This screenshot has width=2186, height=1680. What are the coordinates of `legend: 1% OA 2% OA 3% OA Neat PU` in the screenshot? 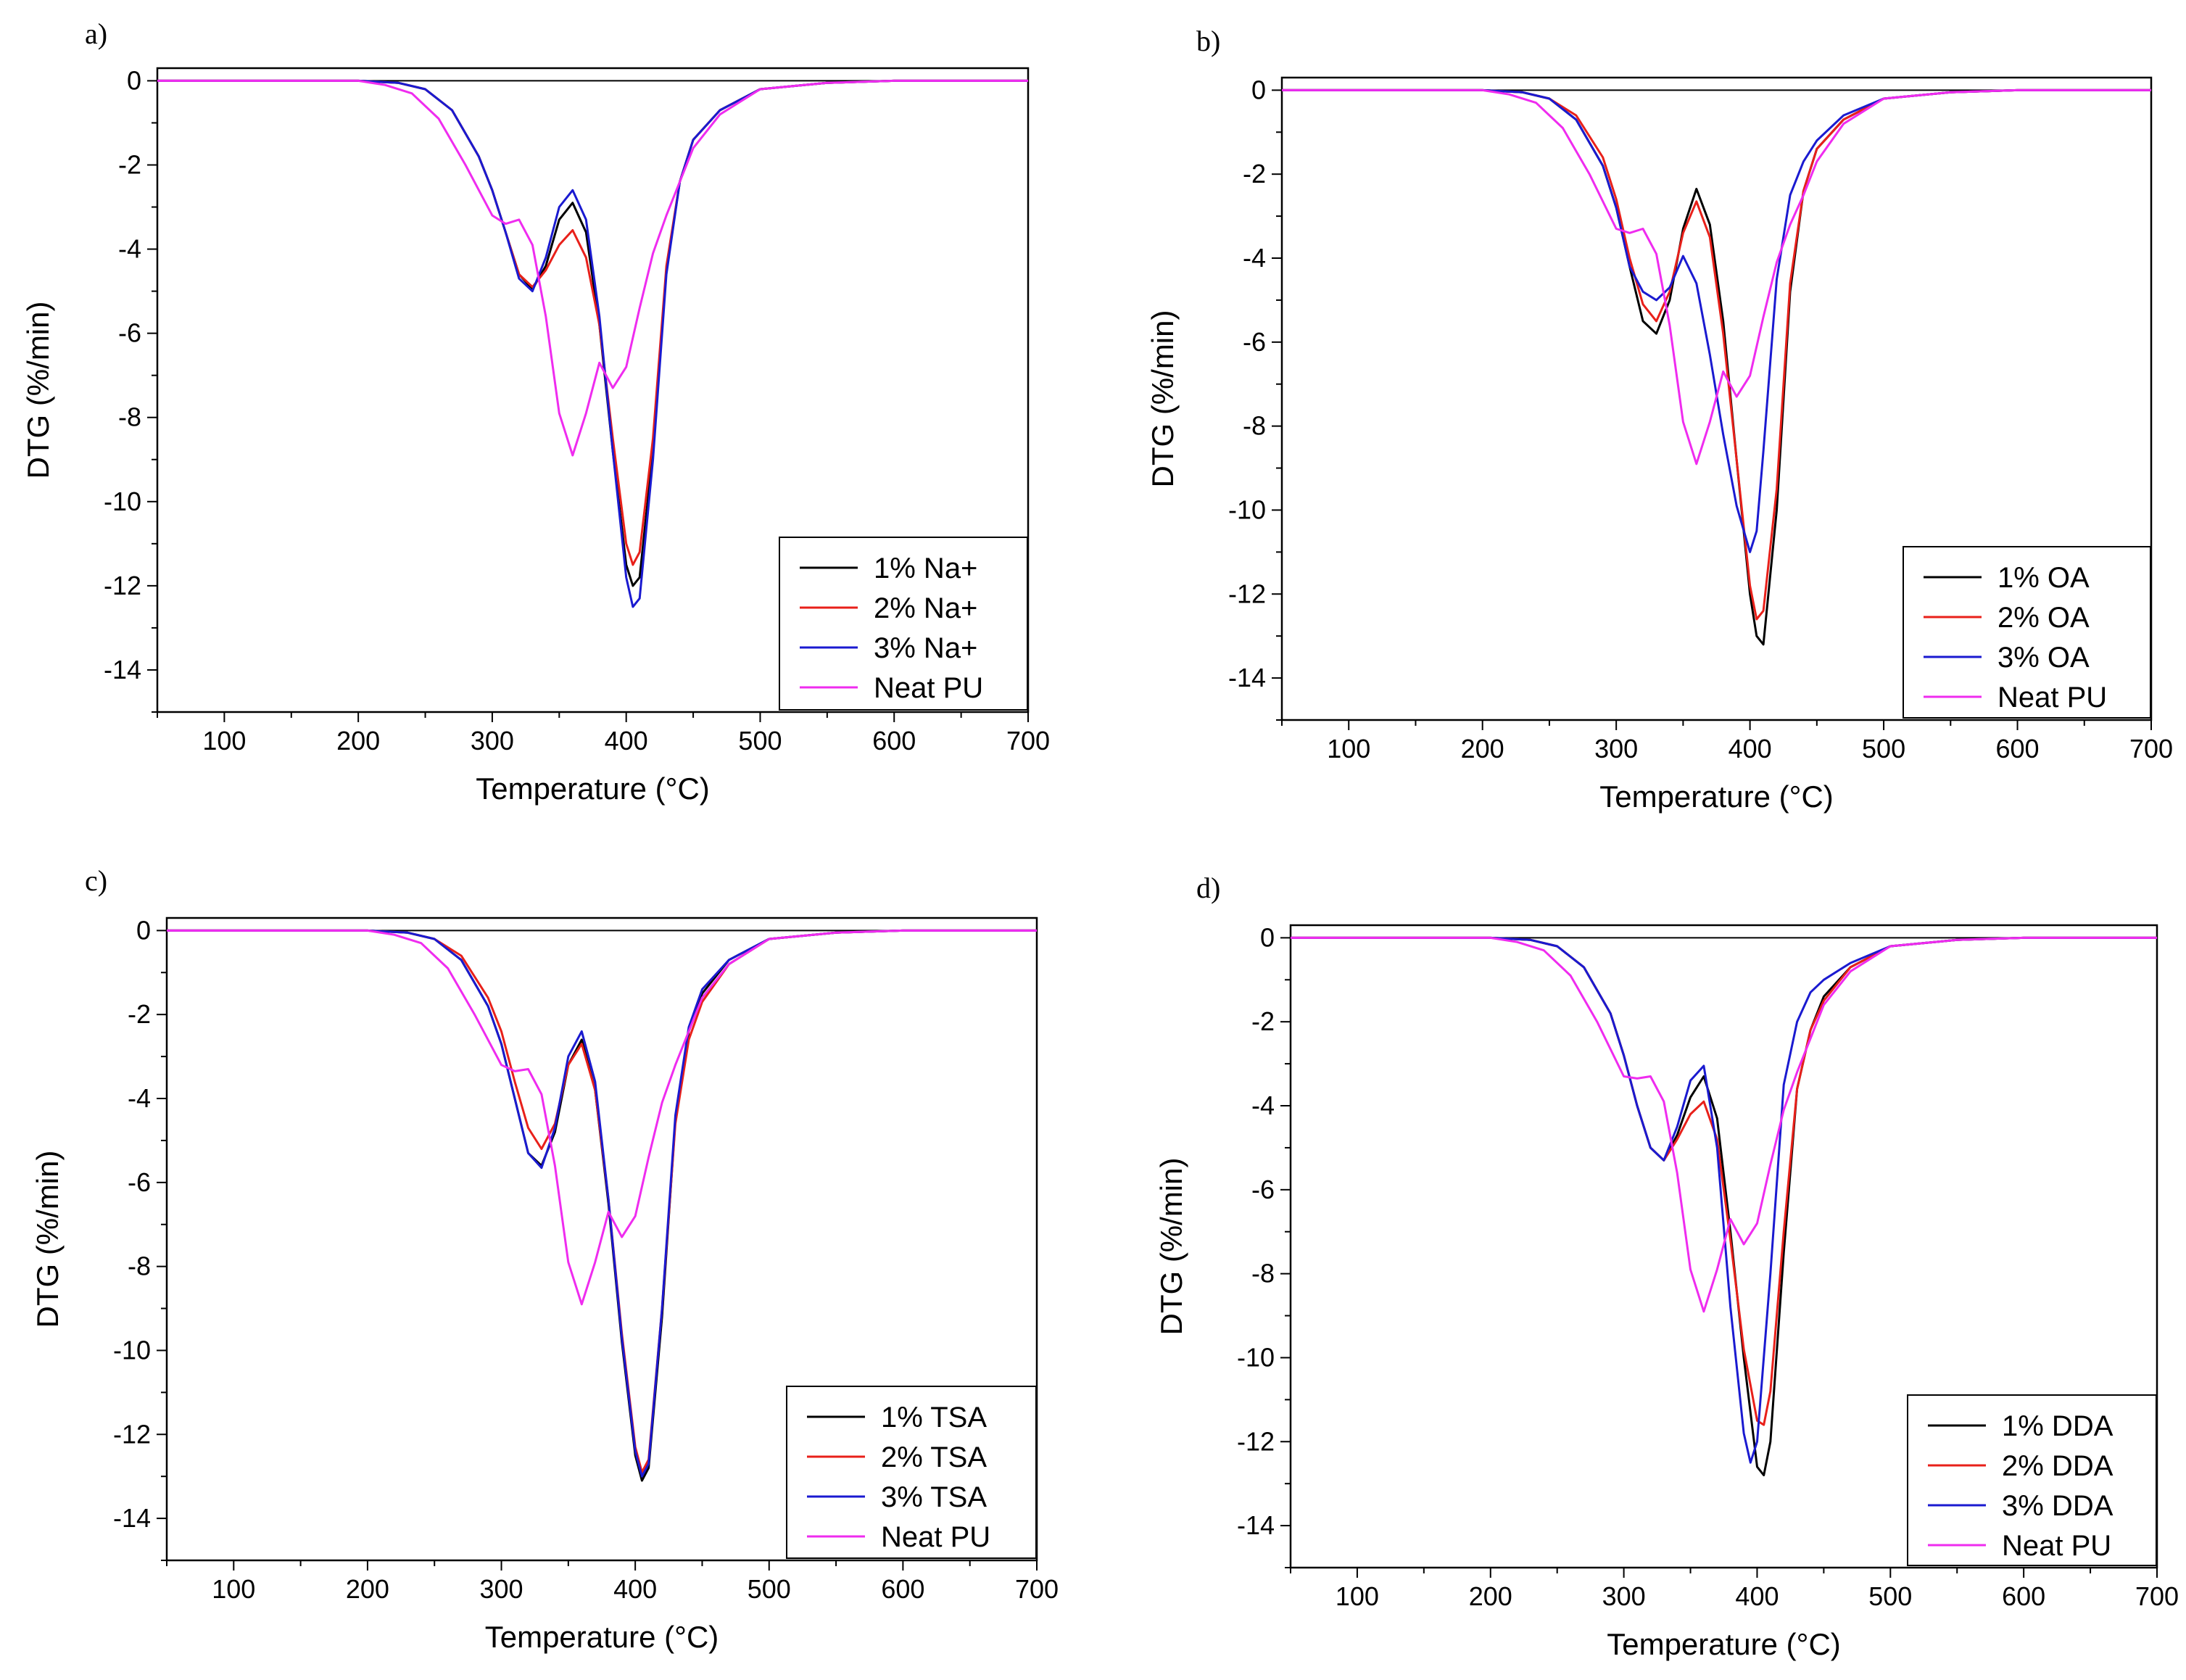 It's located at (2027, 632).